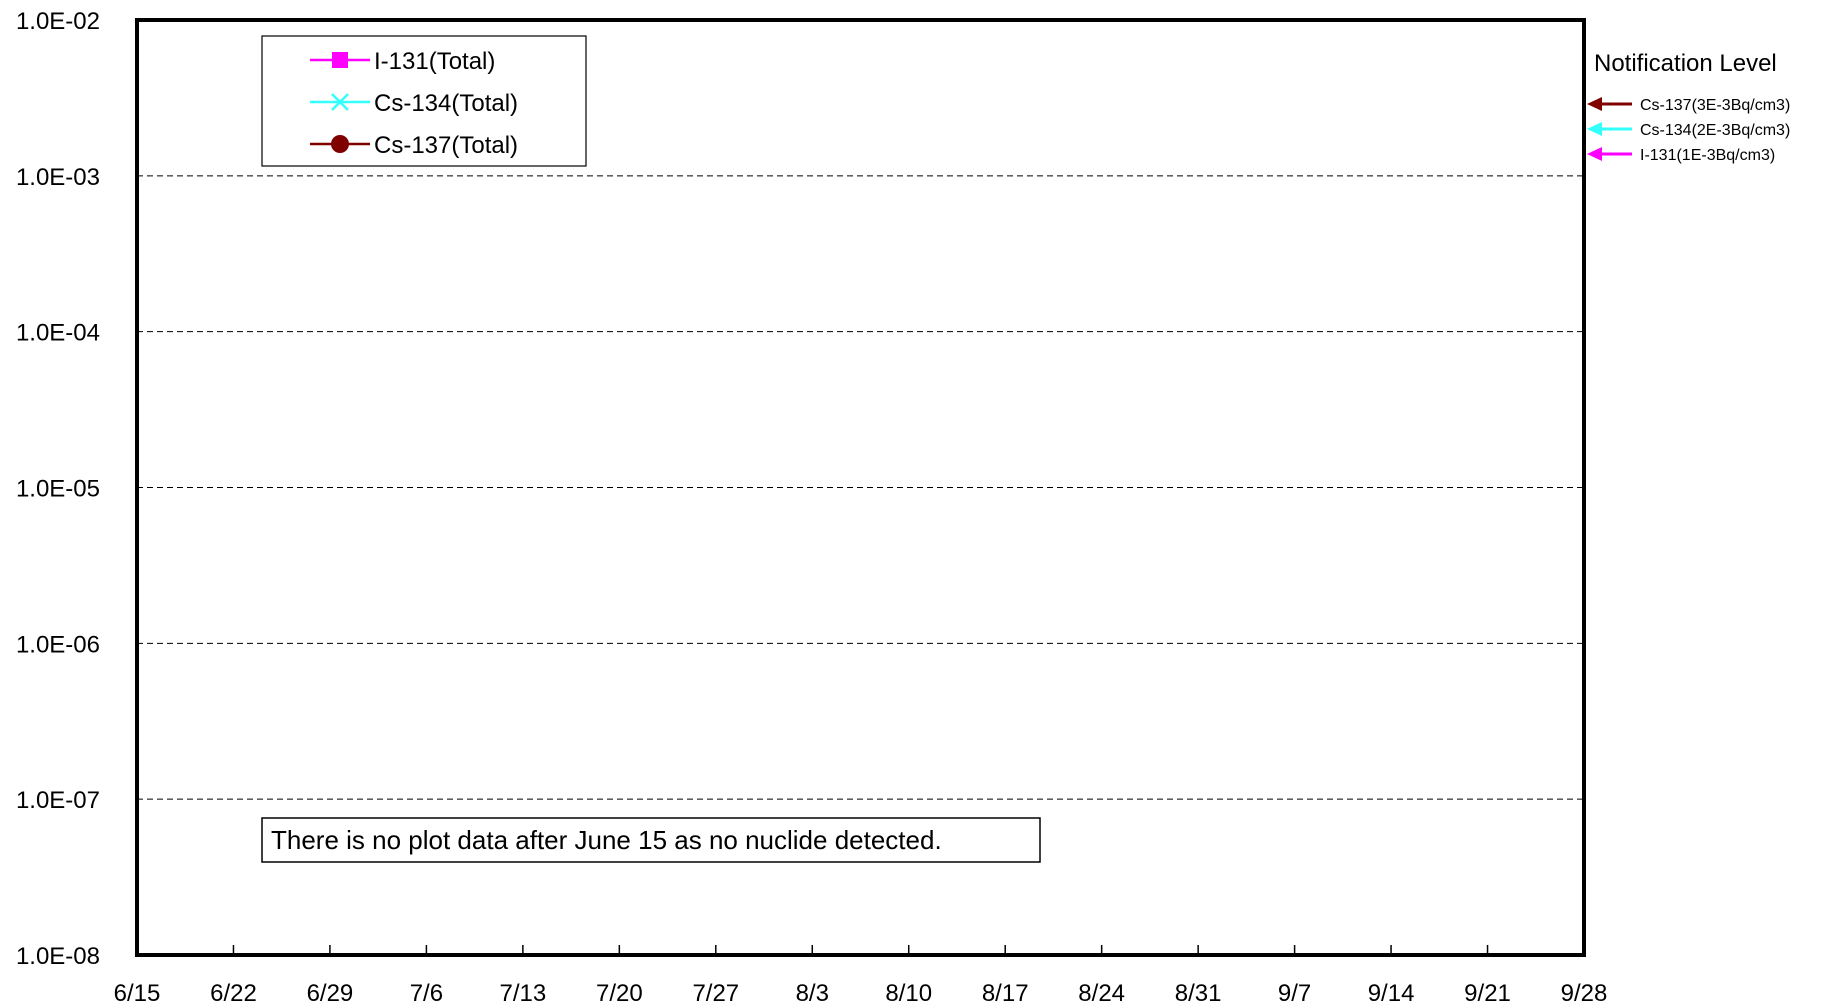 The width and height of the screenshot is (1831, 1007). I want to click on y-tick-label: 1.0E-03, so click(58, 177).